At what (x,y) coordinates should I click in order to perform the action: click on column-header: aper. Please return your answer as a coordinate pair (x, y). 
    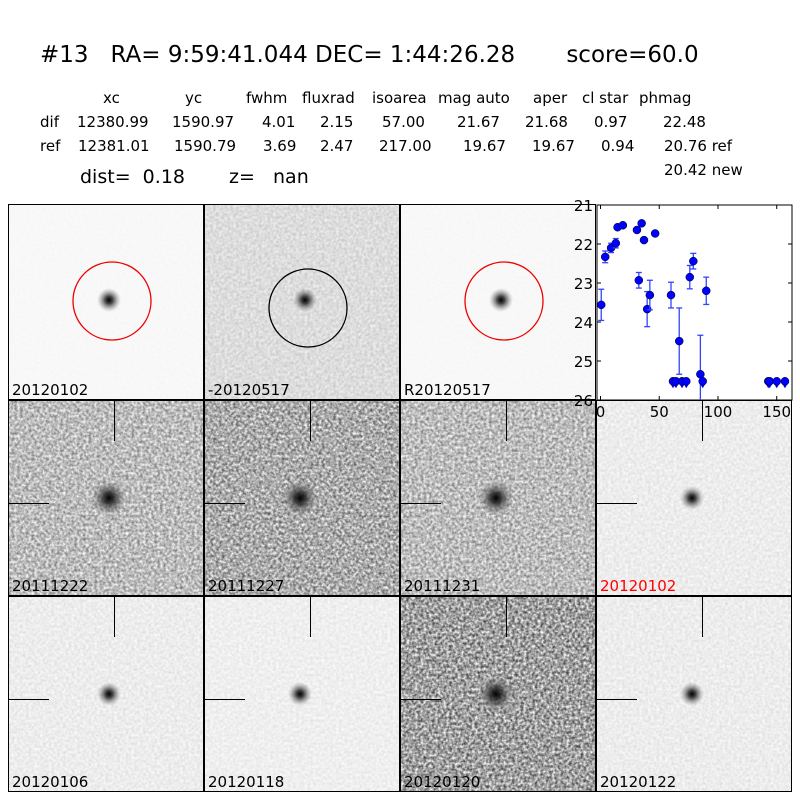
    Looking at the image, I should click on (550, 98).